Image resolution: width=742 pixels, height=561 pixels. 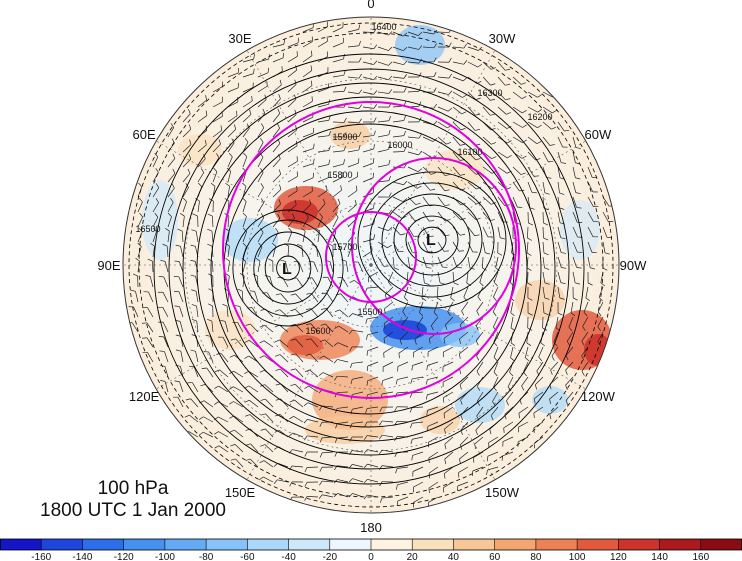 I want to click on longitude-label: 60W, so click(x=598, y=134).